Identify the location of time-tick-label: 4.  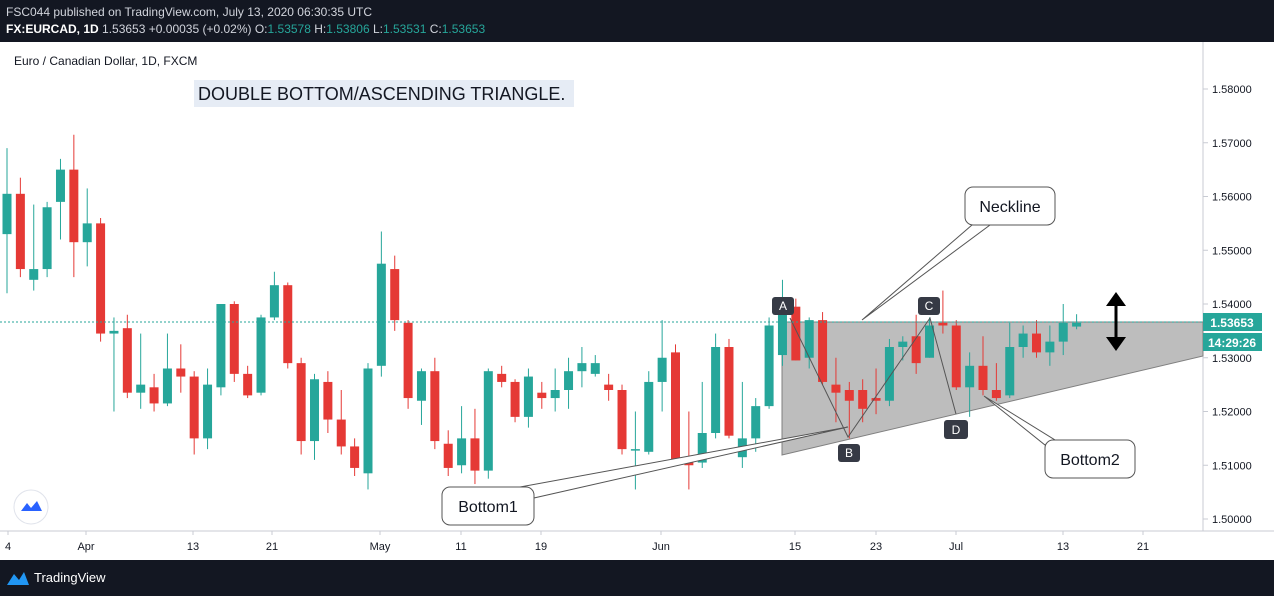
(8, 547).